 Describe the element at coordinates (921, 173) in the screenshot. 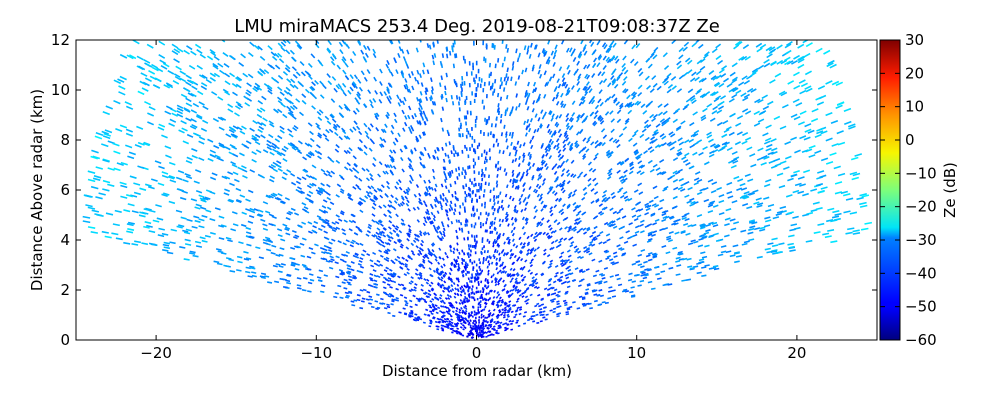

I see `colorbar-tick-label: −10` at that location.